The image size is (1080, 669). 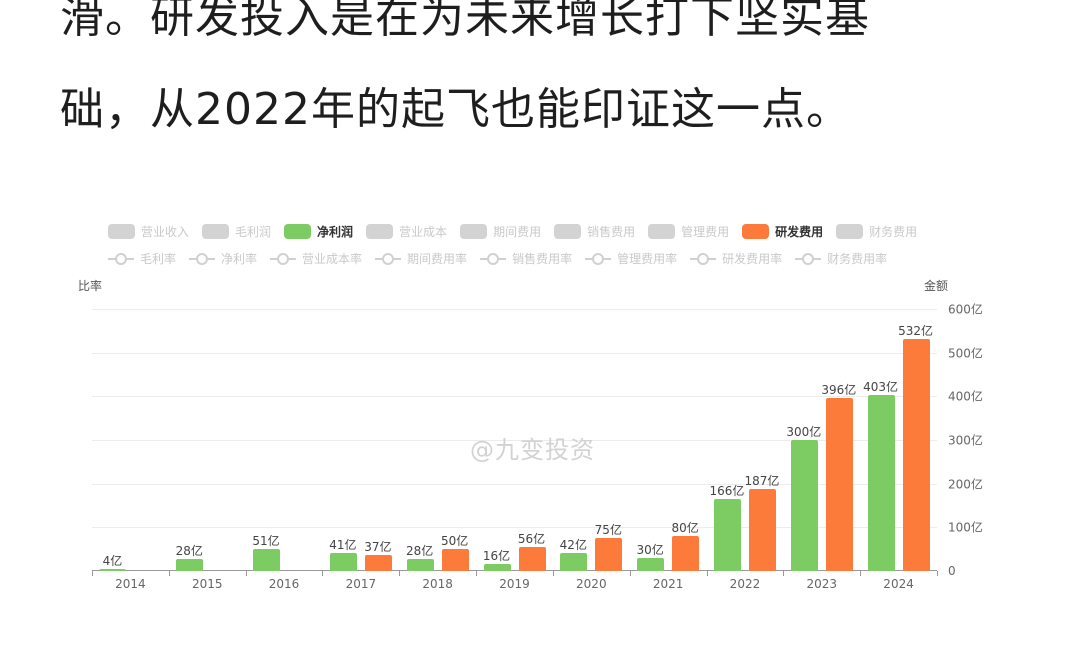 I want to click on x-axis-line, so click(x=514, y=570).